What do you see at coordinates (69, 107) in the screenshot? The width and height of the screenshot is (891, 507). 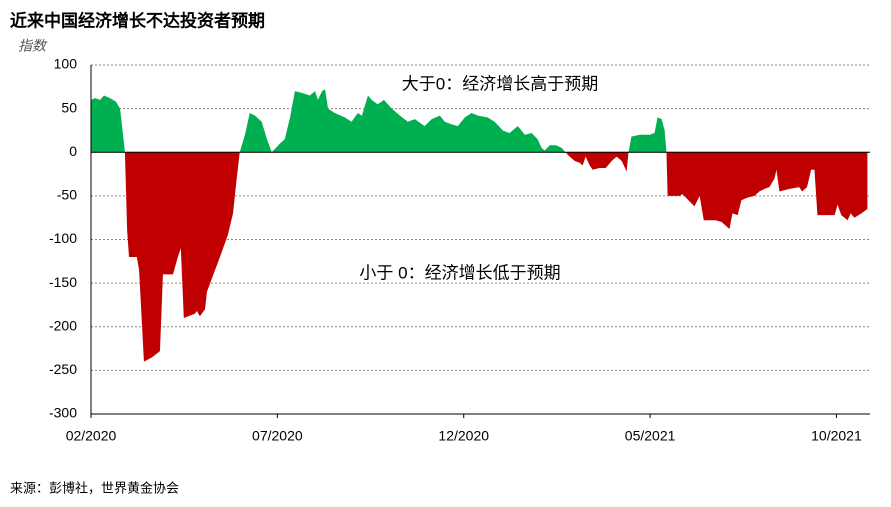 I see `y-tick-label: 50` at bounding box center [69, 107].